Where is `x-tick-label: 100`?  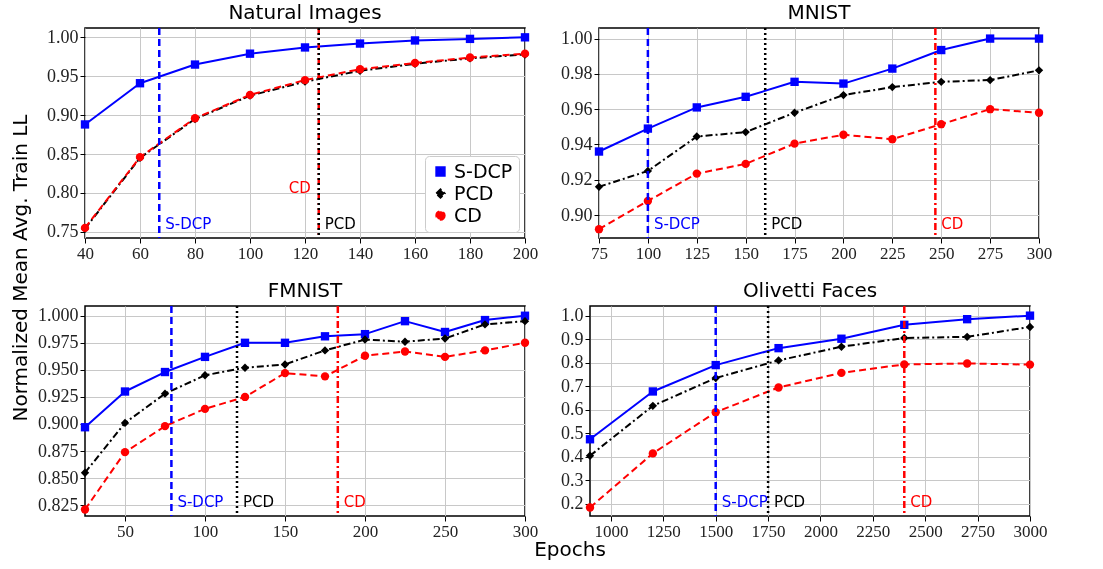 x-tick-label: 100 is located at coordinates (648, 253).